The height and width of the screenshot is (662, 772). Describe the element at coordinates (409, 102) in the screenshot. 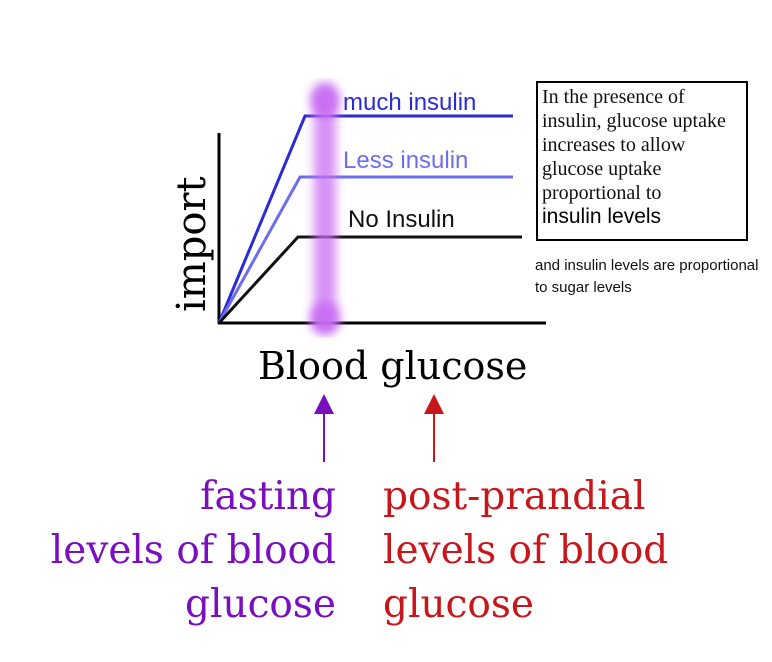

I see `label-much-insulin: much insulin` at that location.